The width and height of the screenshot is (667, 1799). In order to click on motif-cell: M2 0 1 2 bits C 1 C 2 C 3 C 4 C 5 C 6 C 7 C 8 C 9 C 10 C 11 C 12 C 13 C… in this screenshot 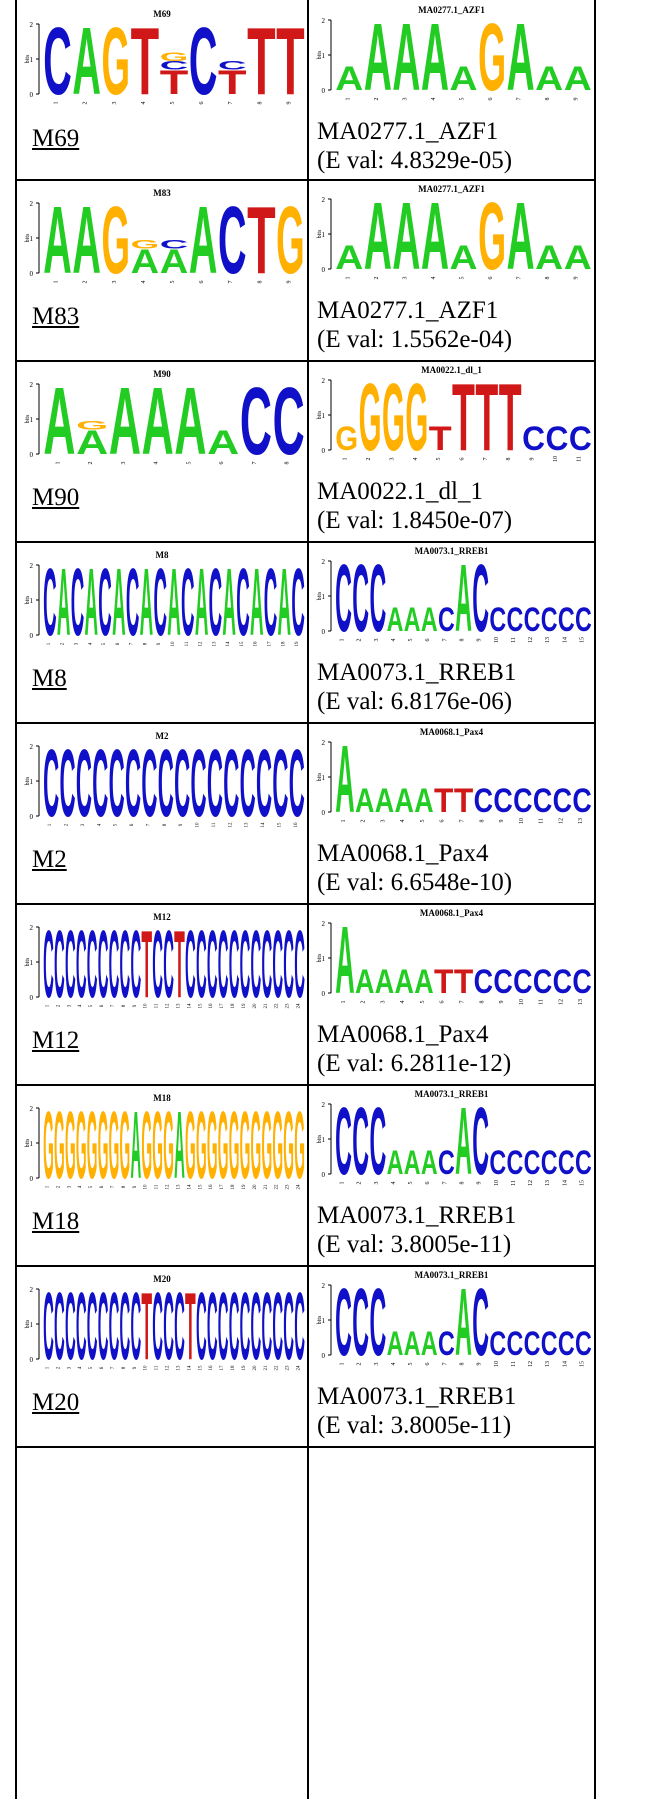, I will do `click(162, 813)`.